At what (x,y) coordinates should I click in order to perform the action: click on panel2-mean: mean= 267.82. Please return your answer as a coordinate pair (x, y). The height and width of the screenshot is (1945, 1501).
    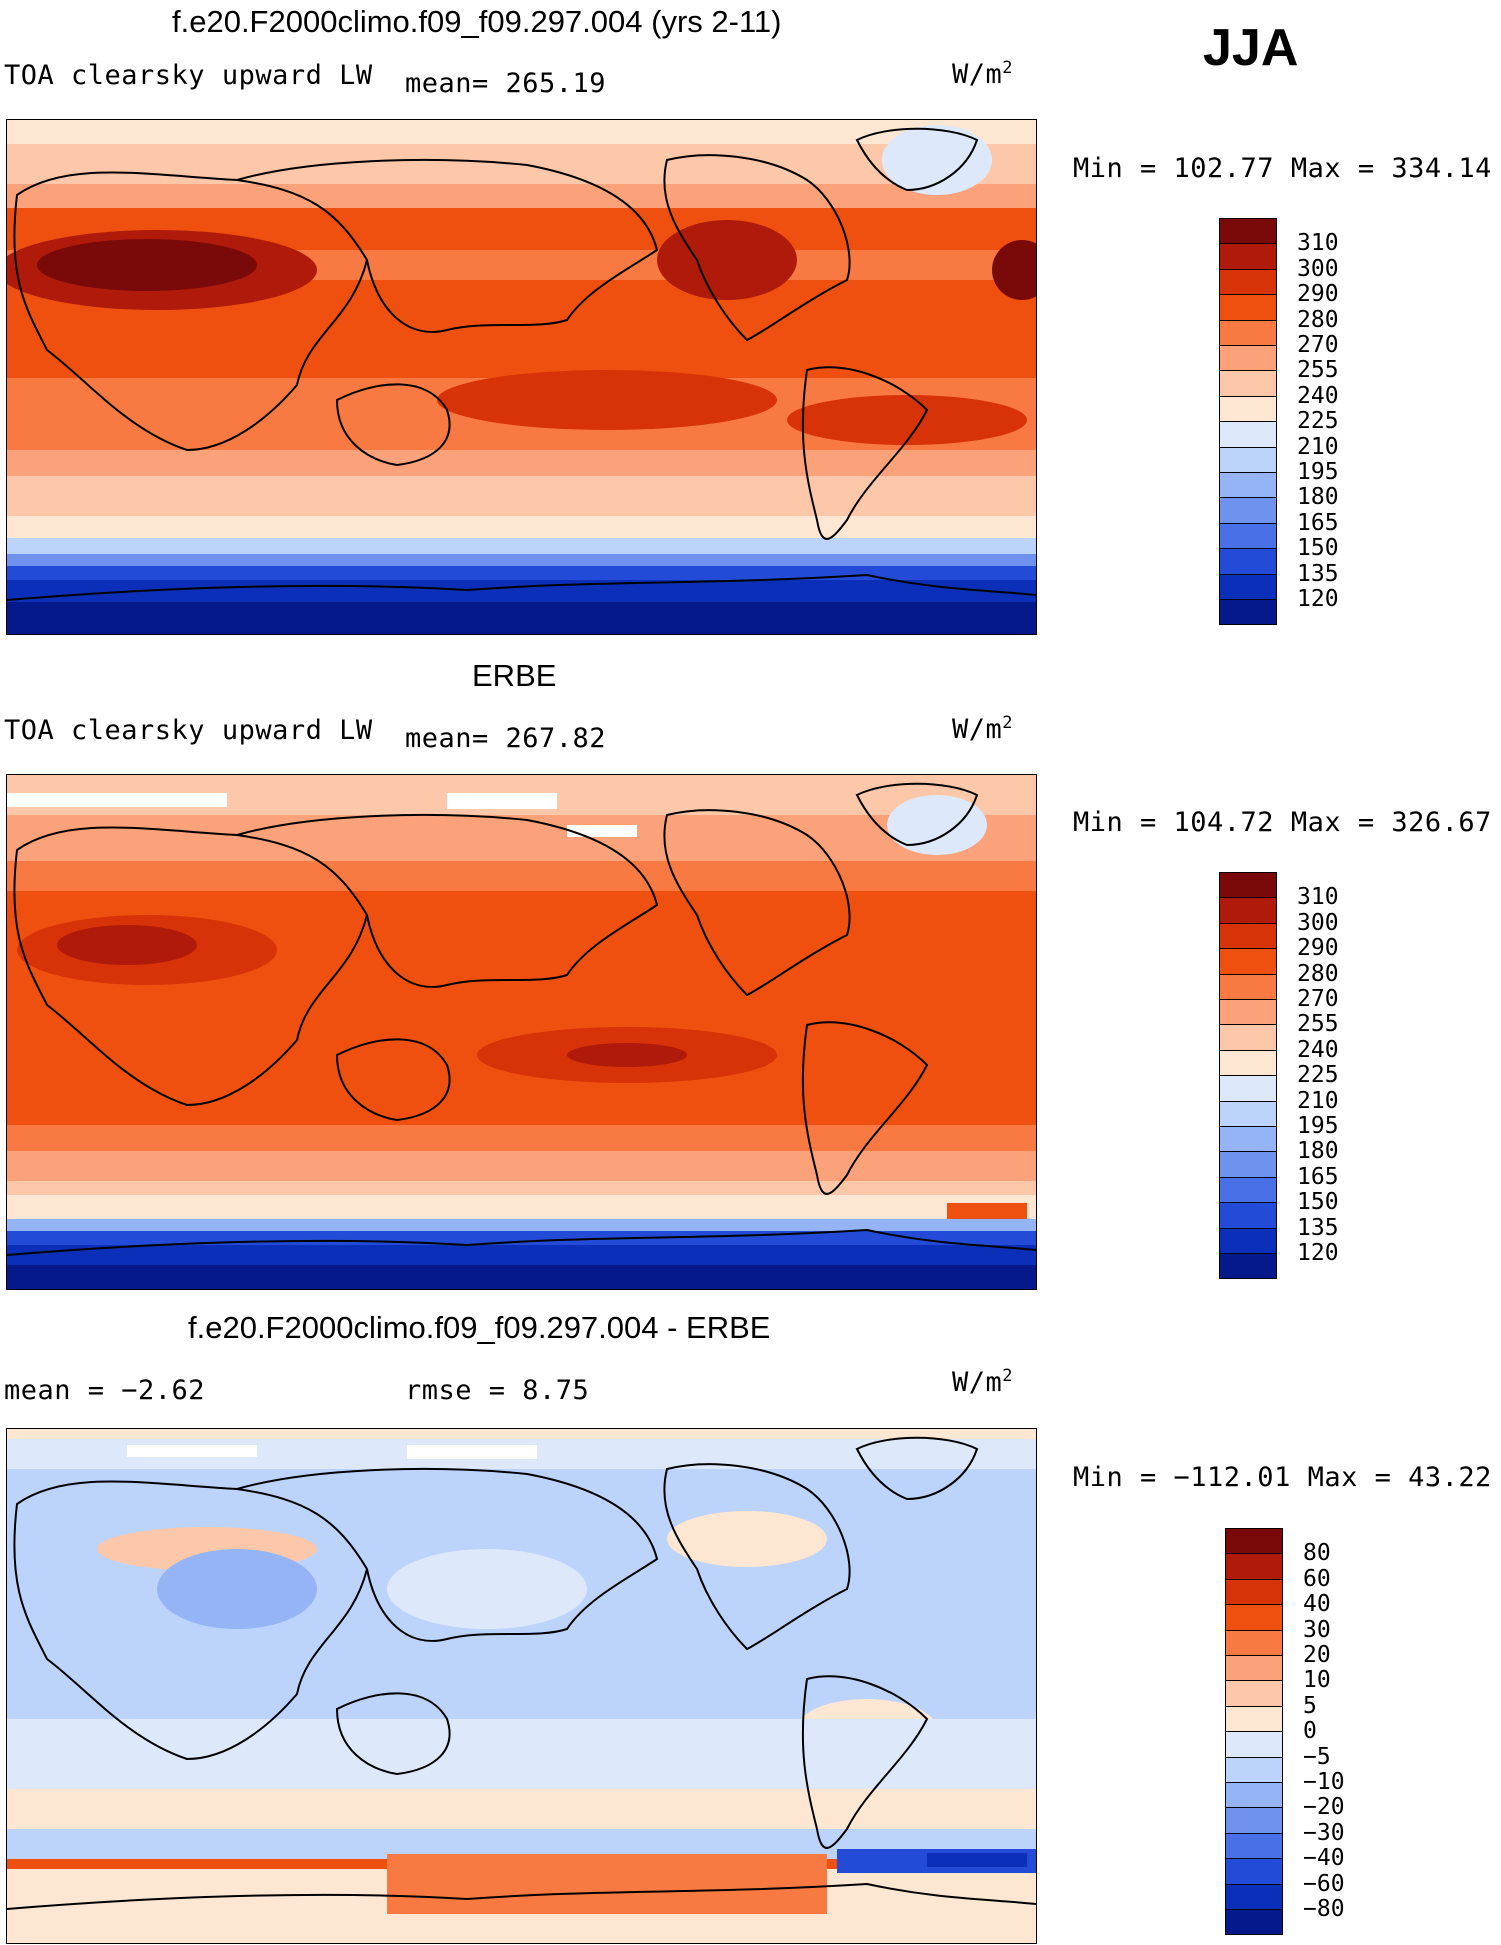
    Looking at the image, I should click on (506, 738).